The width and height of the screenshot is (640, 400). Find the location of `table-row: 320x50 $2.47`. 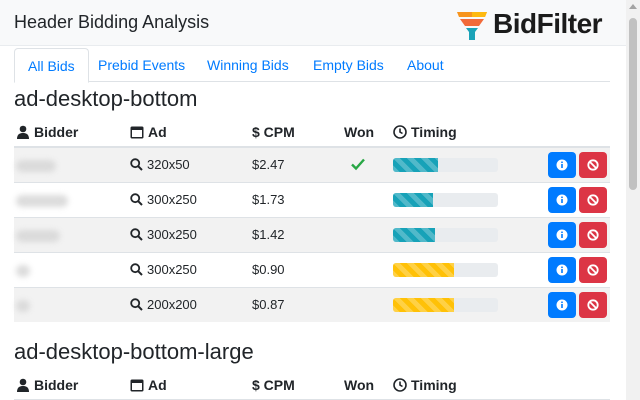

table-row: 320x50 $2.47 is located at coordinates (312, 164).